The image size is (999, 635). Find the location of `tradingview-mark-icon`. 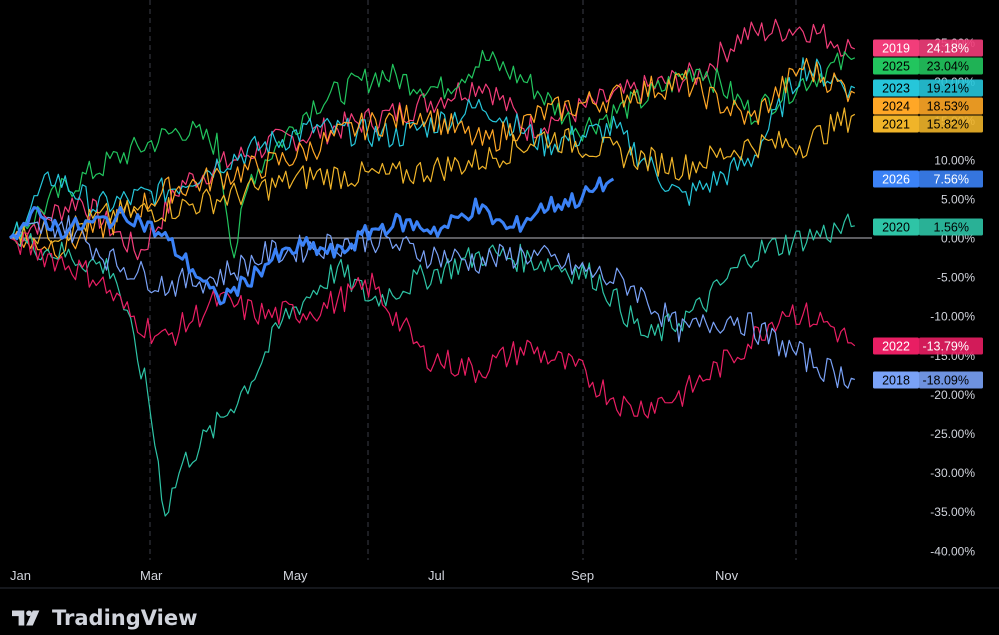

tradingview-mark-icon is located at coordinates (26, 618).